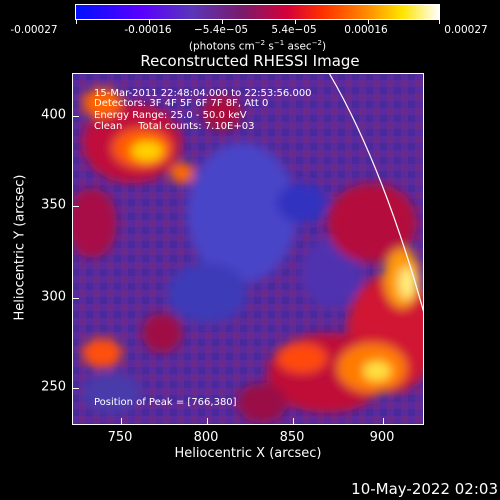 This screenshot has height=500, width=500. Describe the element at coordinates (248, 453) in the screenshot. I see `x-axis-label: Heliocentric X (arcsec)` at that location.